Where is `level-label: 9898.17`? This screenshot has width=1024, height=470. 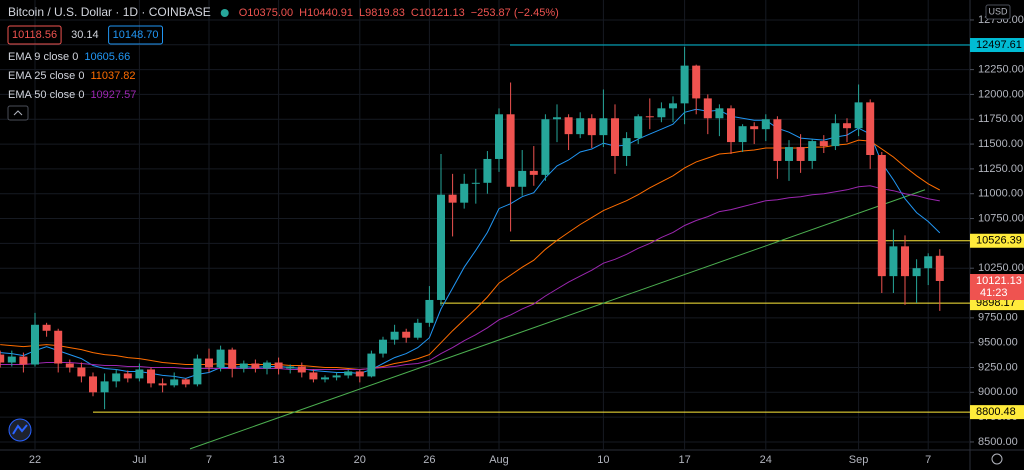 level-label: 9898.17 is located at coordinates (996, 303).